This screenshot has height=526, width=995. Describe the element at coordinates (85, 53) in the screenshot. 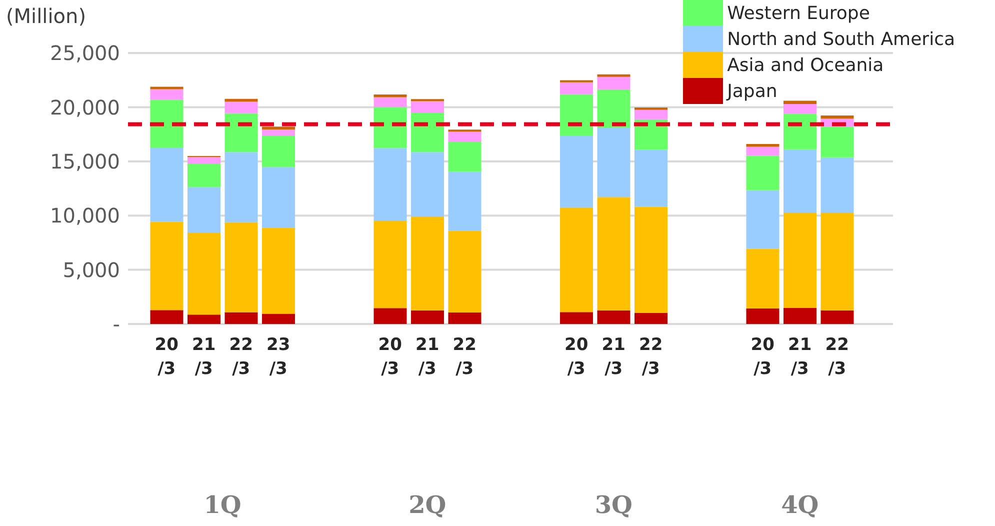

I see `y-tick-label: 25,000` at that location.